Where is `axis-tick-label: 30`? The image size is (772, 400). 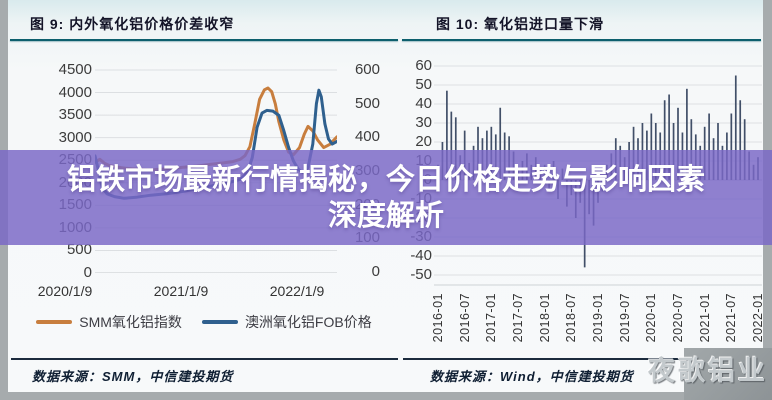
axis-tick-label: 30 is located at coordinates (423, 122).